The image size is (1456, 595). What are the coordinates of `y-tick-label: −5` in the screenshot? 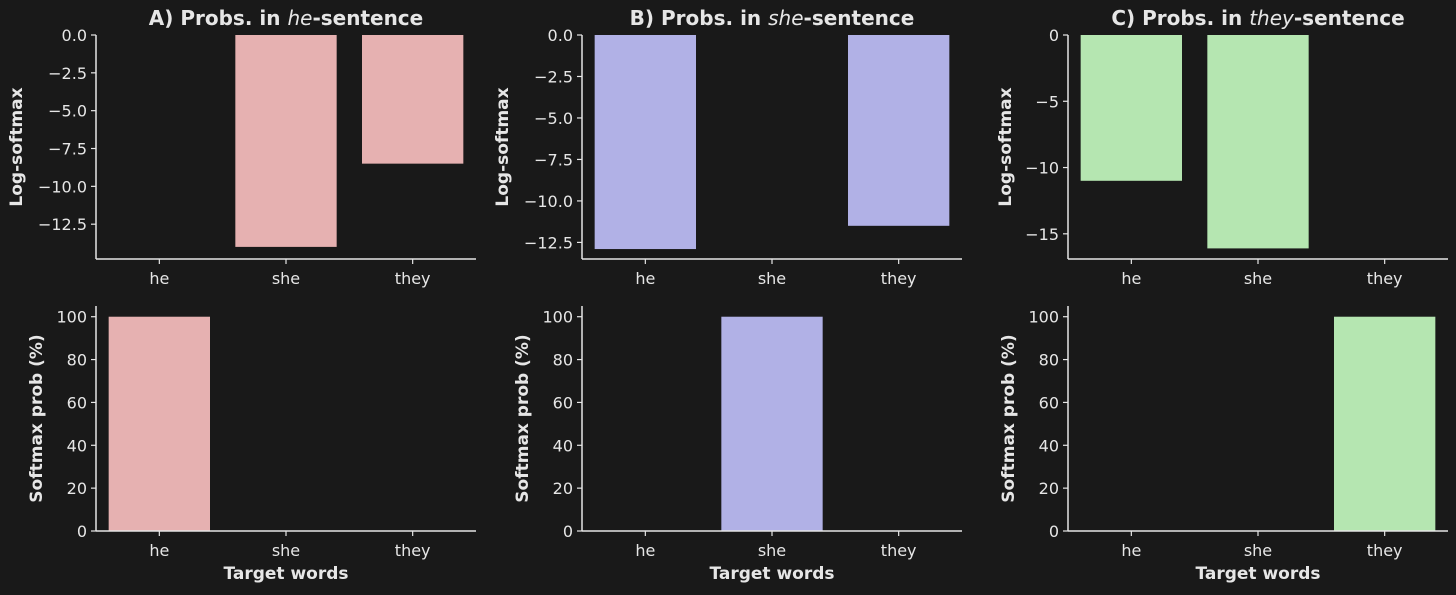 It's located at (1047, 101).